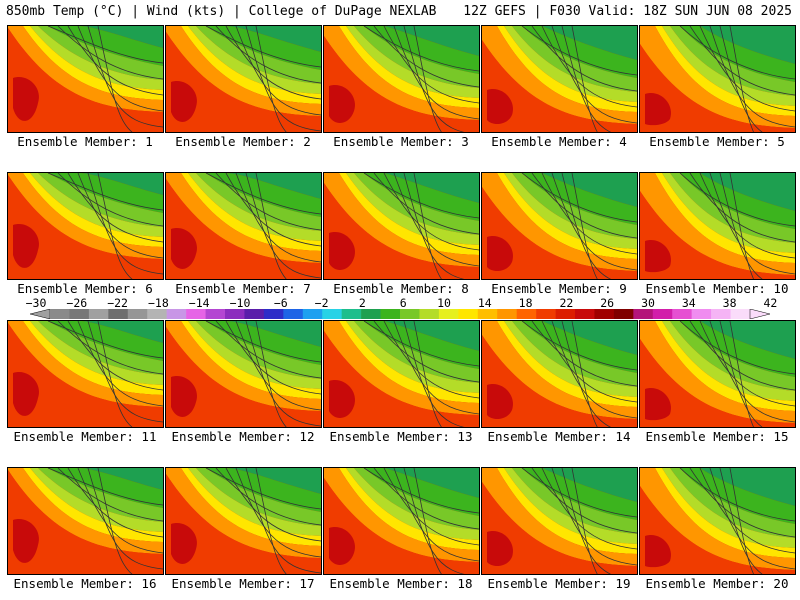 The image size is (800, 600). What do you see at coordinates (403, 303) in the screenshot?
I see `colorbar-tick-label: 6` at bounding box center [403, 303].